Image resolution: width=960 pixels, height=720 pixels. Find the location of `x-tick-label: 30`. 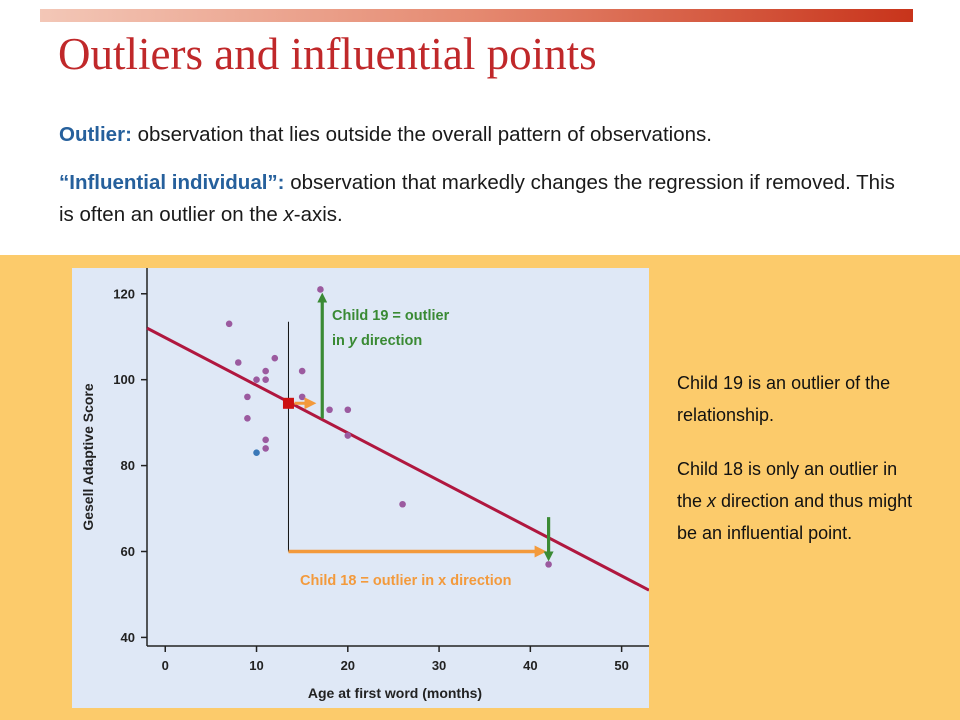

x-tick-label: 30 is located at coordinates (439, 665).